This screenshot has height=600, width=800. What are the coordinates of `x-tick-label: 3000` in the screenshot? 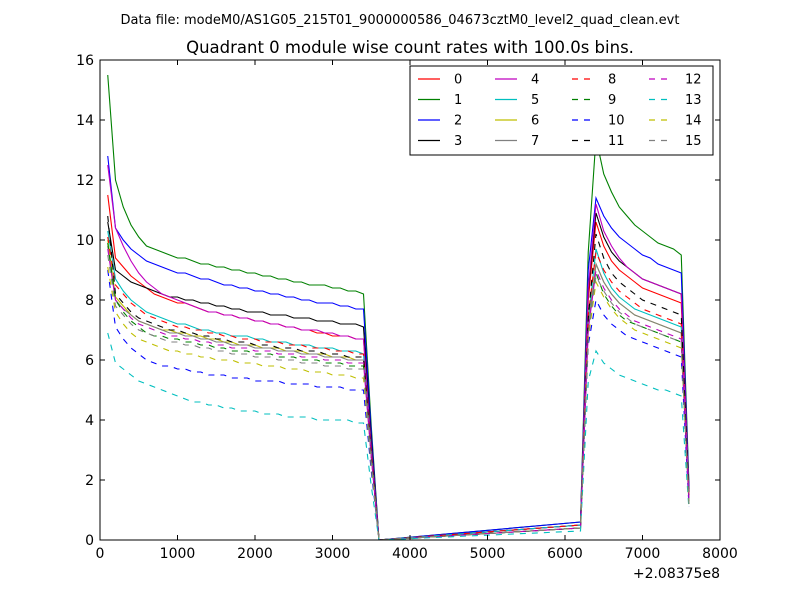 It's located at (333, 554).